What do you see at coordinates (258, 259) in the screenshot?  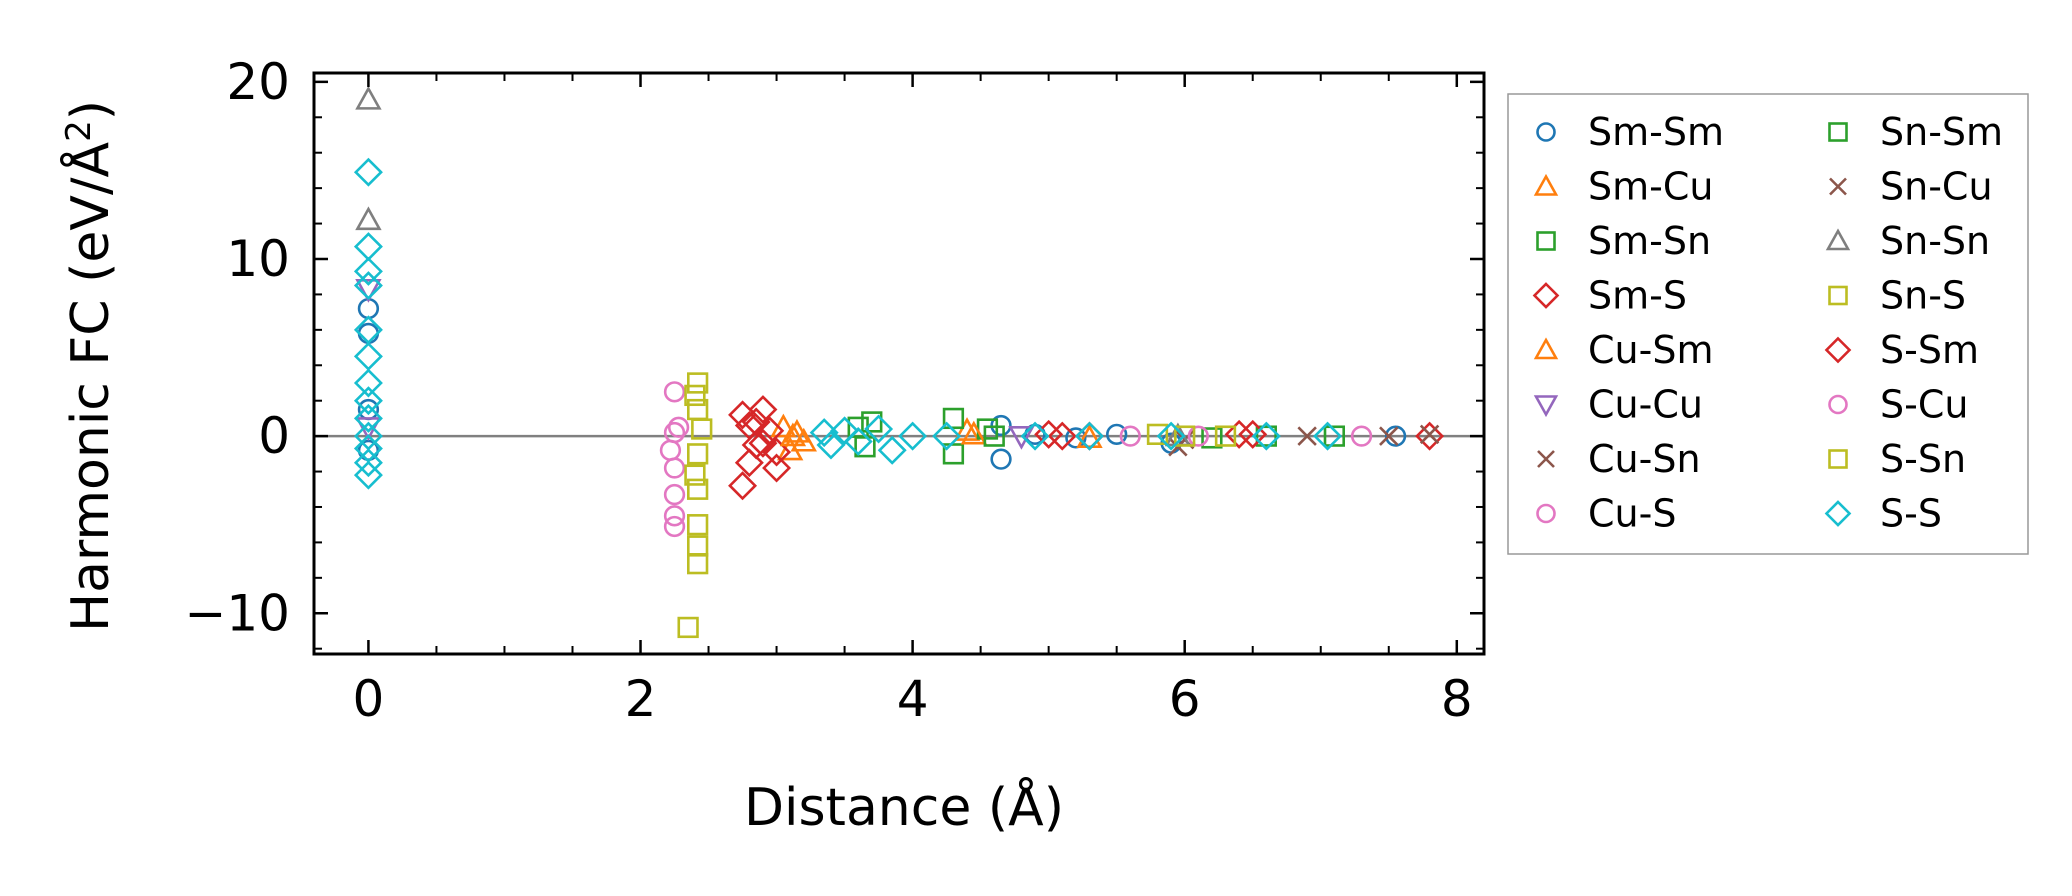 I see `y-tick-label: 10` at bounding box center [258, 259].